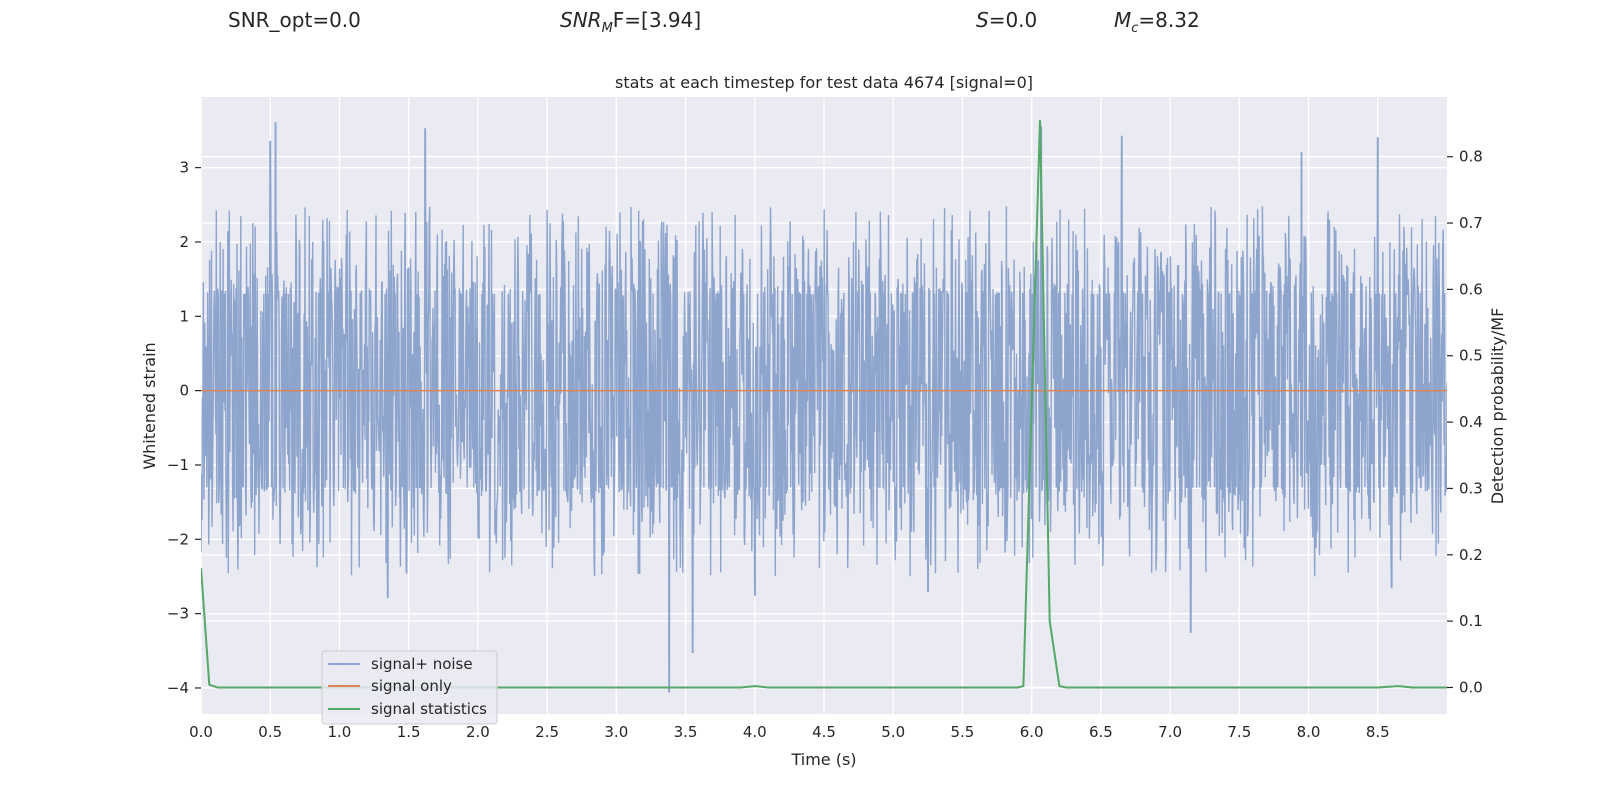  Describe the element at coordinates (1471, 555) in the screenshot. I see `y-right-tick-6: 0.2` at that location.